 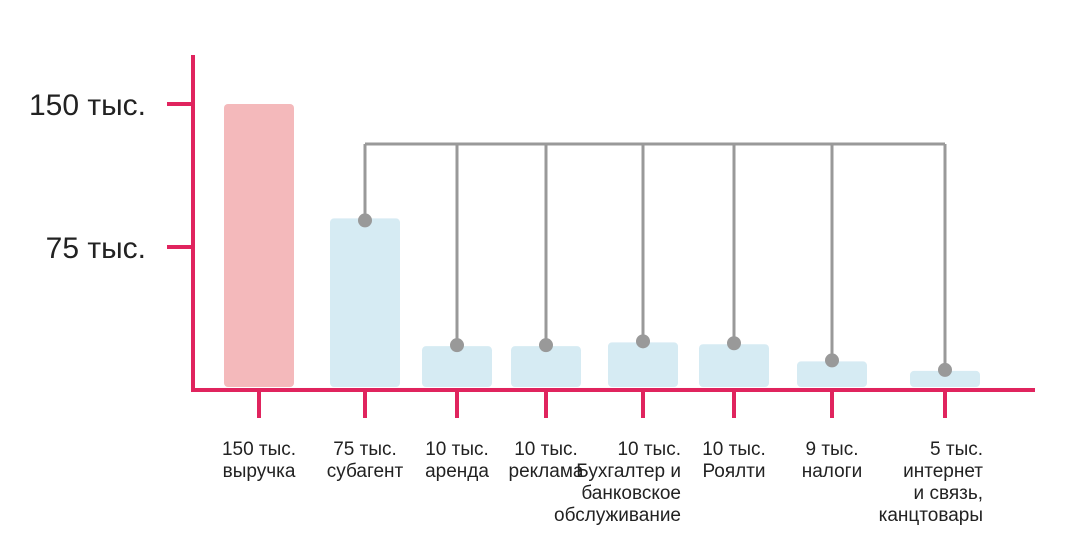 What do you see at coordinates (943, 471) in the screenshot?
I see `x-tick-label: интернет` at bounding box center [943, 471].